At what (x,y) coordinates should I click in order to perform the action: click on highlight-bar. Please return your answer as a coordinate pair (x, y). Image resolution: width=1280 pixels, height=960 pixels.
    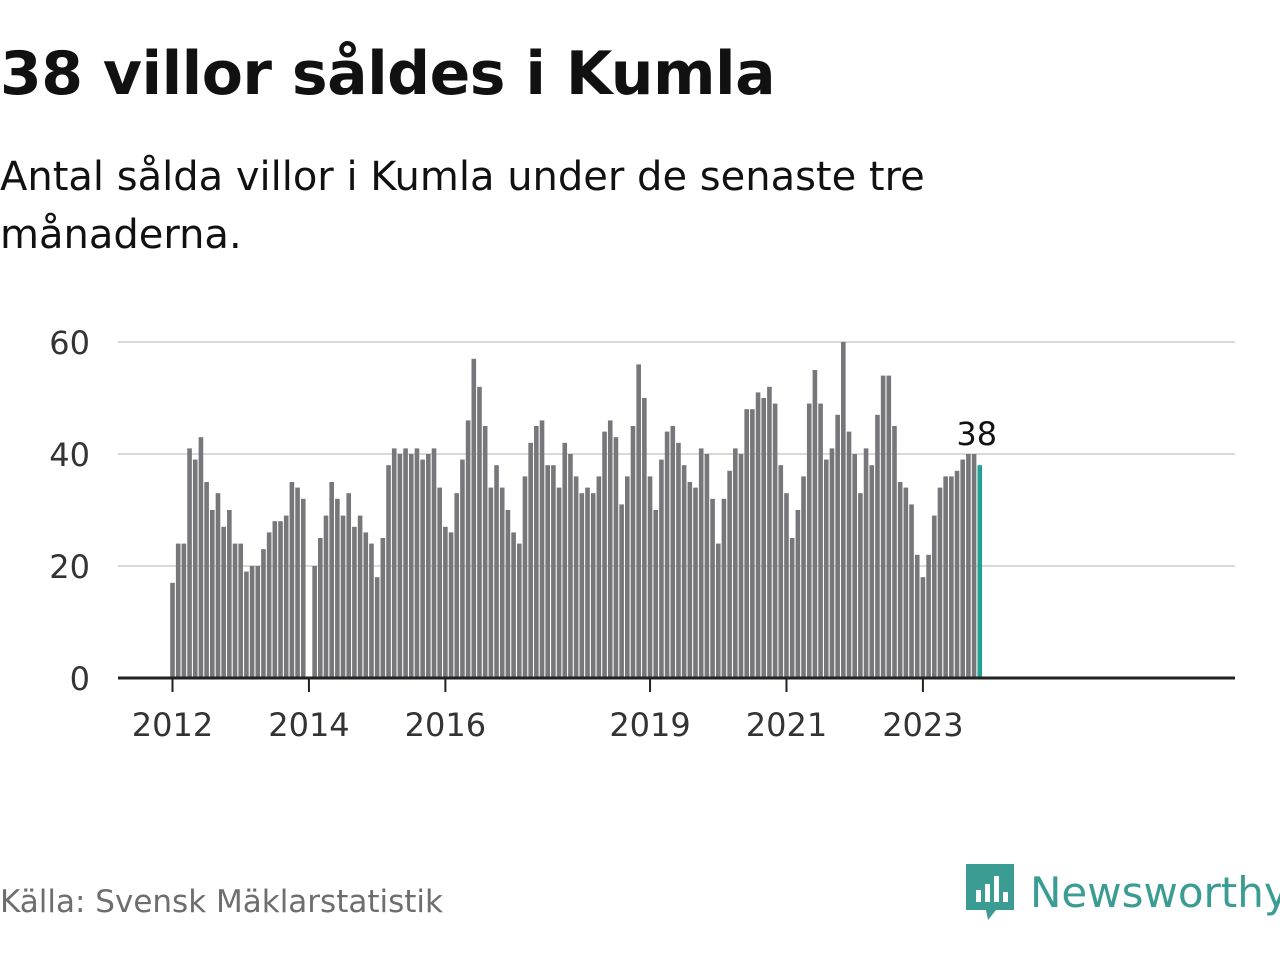
    Looking at the image, I should click on (980, 571).